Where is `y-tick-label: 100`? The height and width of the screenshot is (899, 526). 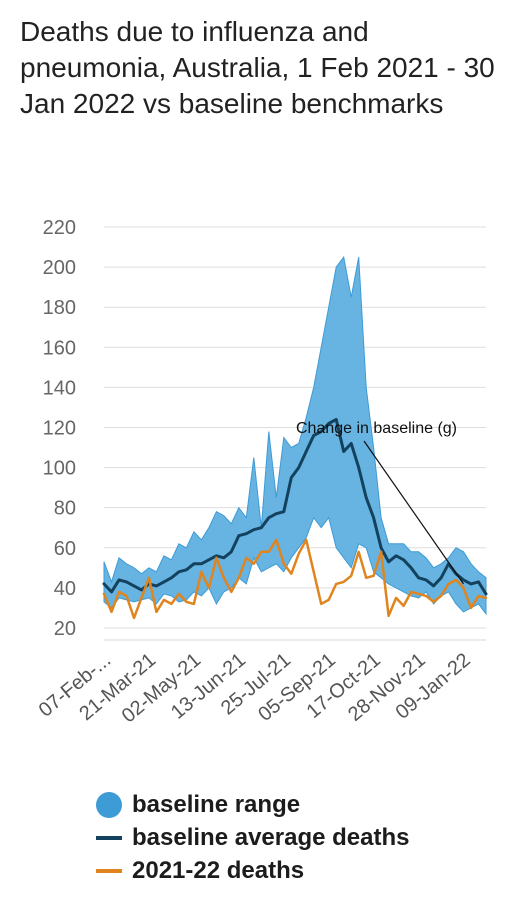
y-tick-label: 100 is located at coordinates (59, 469).